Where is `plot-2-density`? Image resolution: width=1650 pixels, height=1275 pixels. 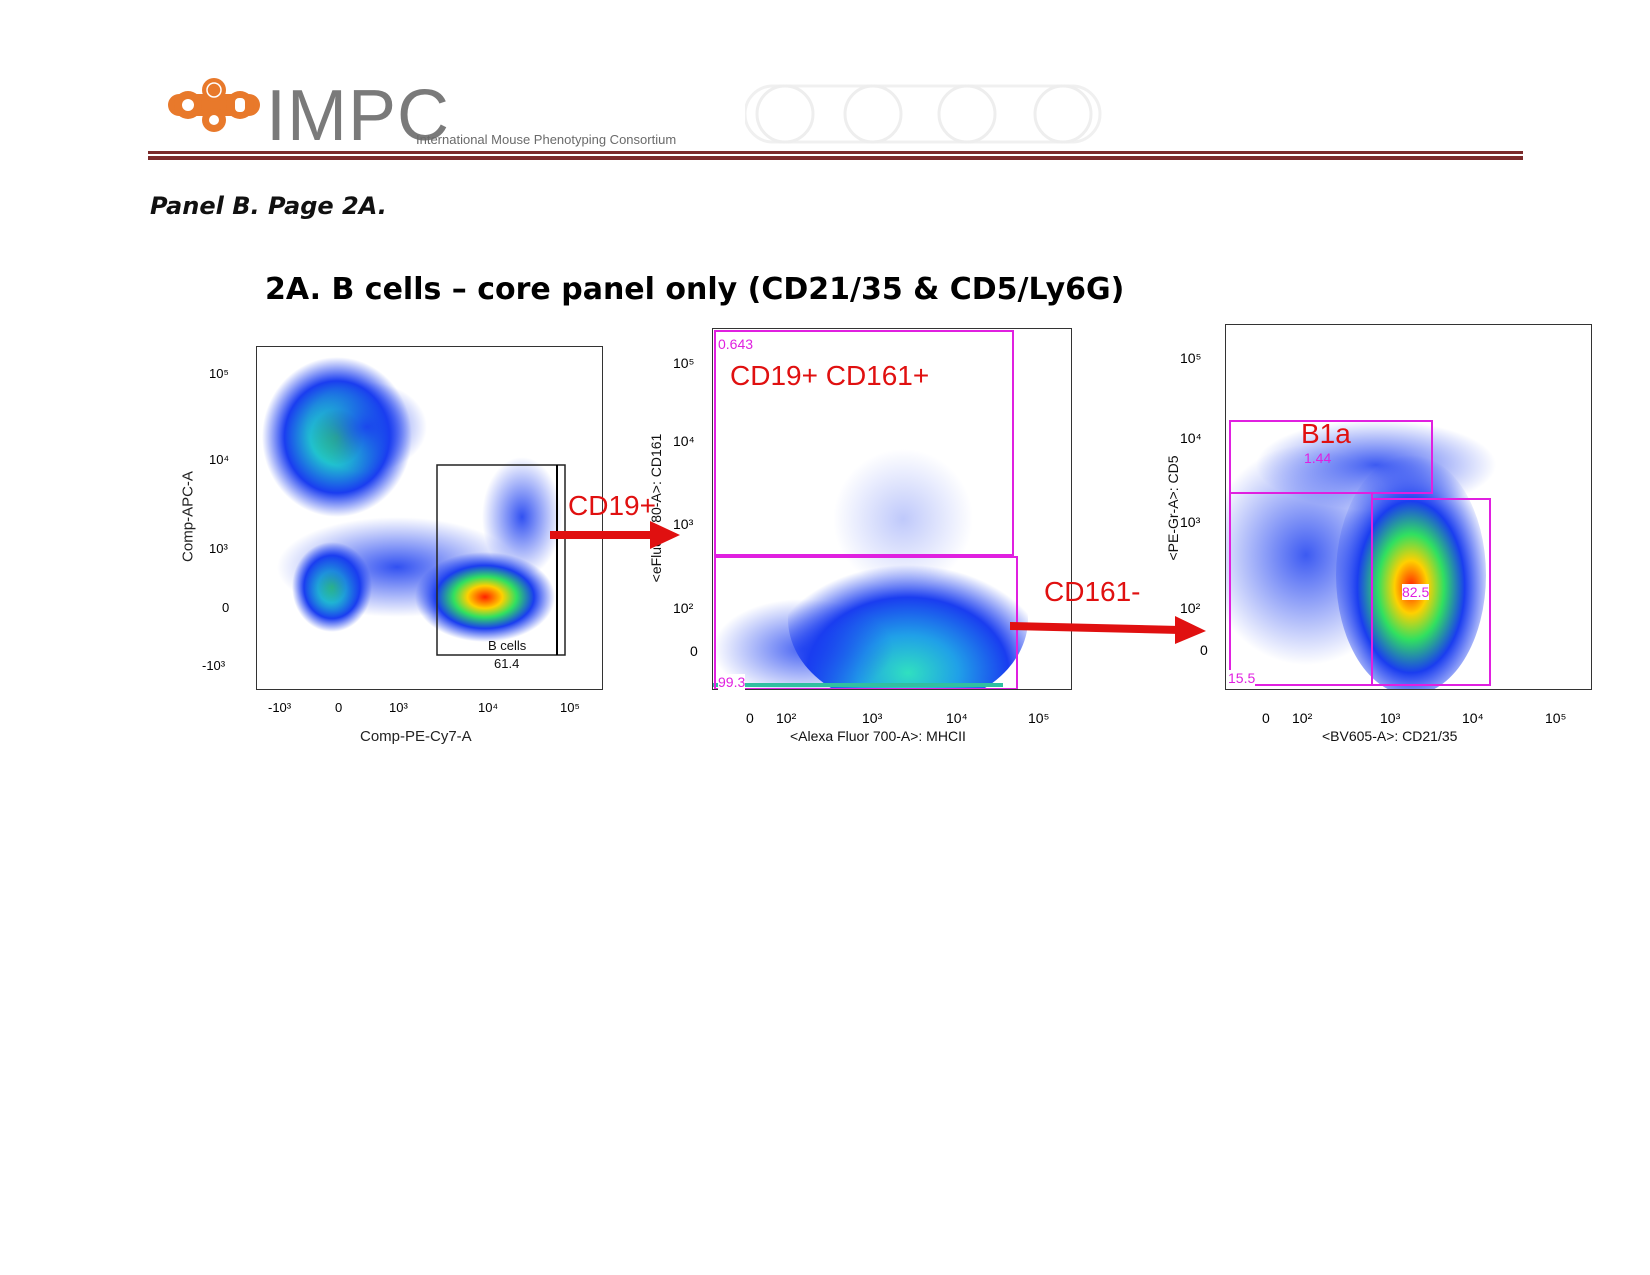
plot-2-density is located at coordinates (870, 509).